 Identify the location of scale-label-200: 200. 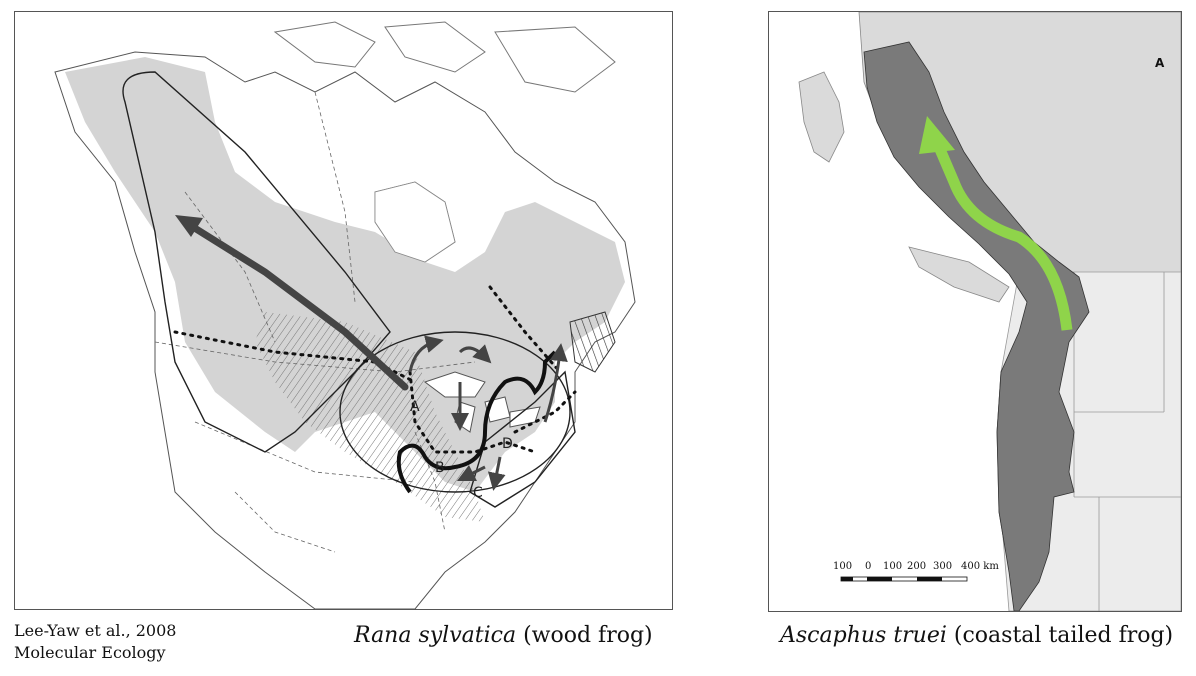
(916, 566).